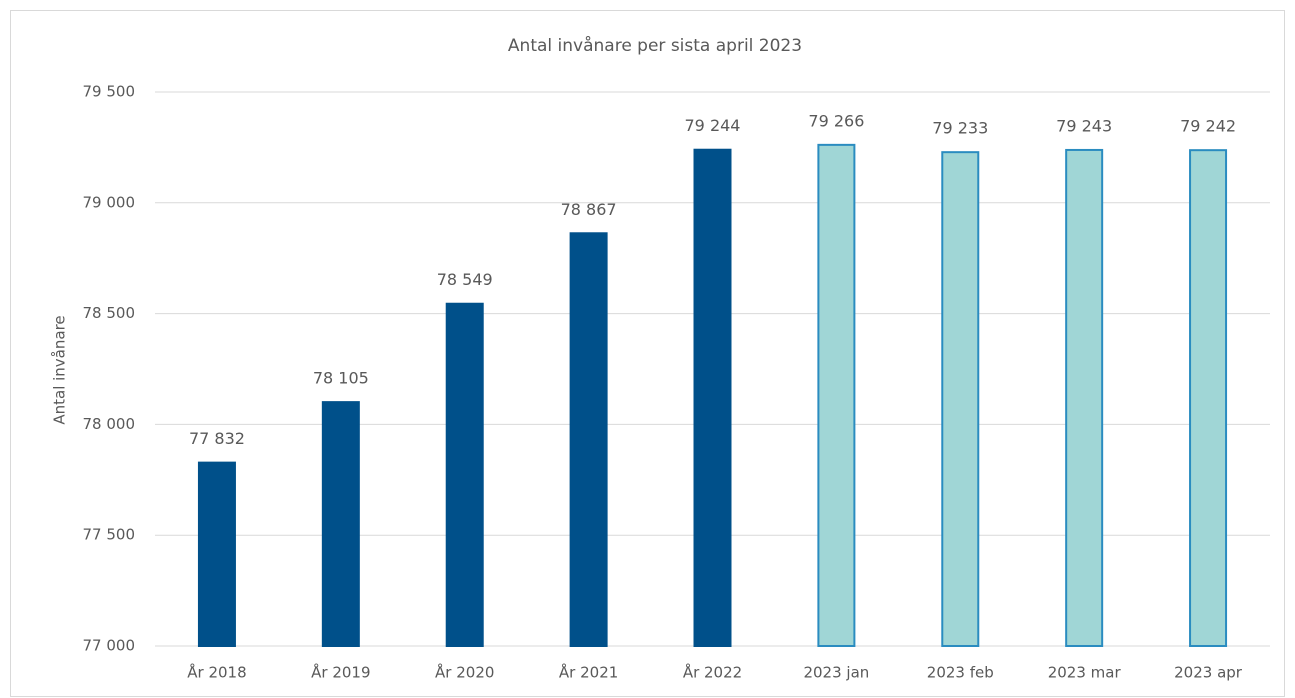 The height and width of the screenshot is (698, 1295). What do you see at coordinates (836, 673) in the screenshot?
I see `x-tick-label: 2023 jan` at bounding box center [836, 673].